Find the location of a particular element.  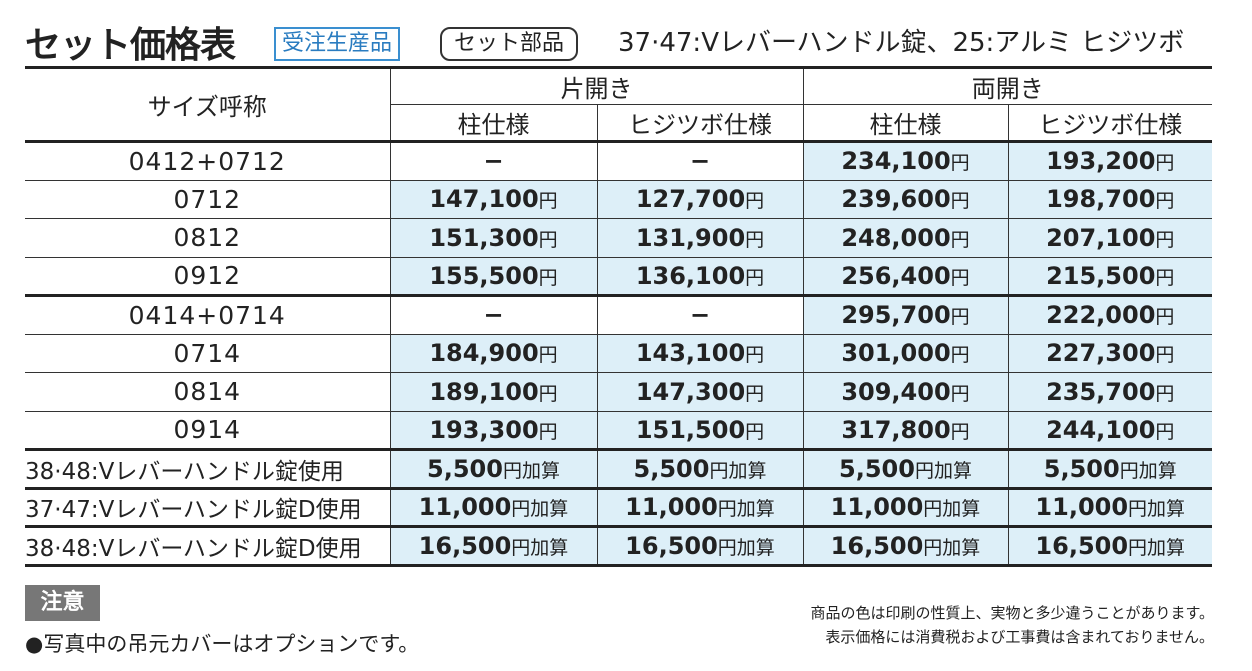

amount: 309,400 is located at coordinates (896, 391).